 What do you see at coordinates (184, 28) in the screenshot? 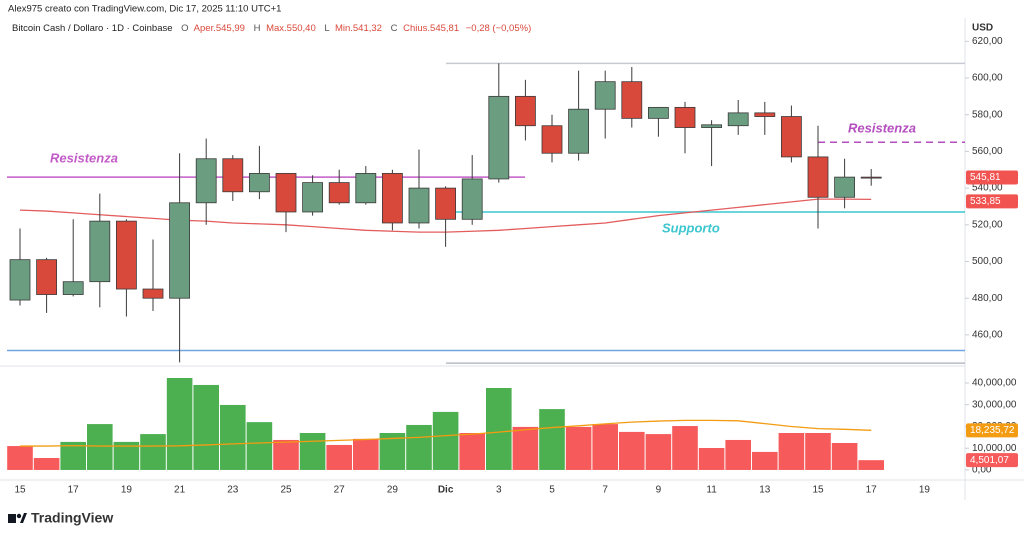
I see `ohlc-key: O` at bounding box center [184, 28].